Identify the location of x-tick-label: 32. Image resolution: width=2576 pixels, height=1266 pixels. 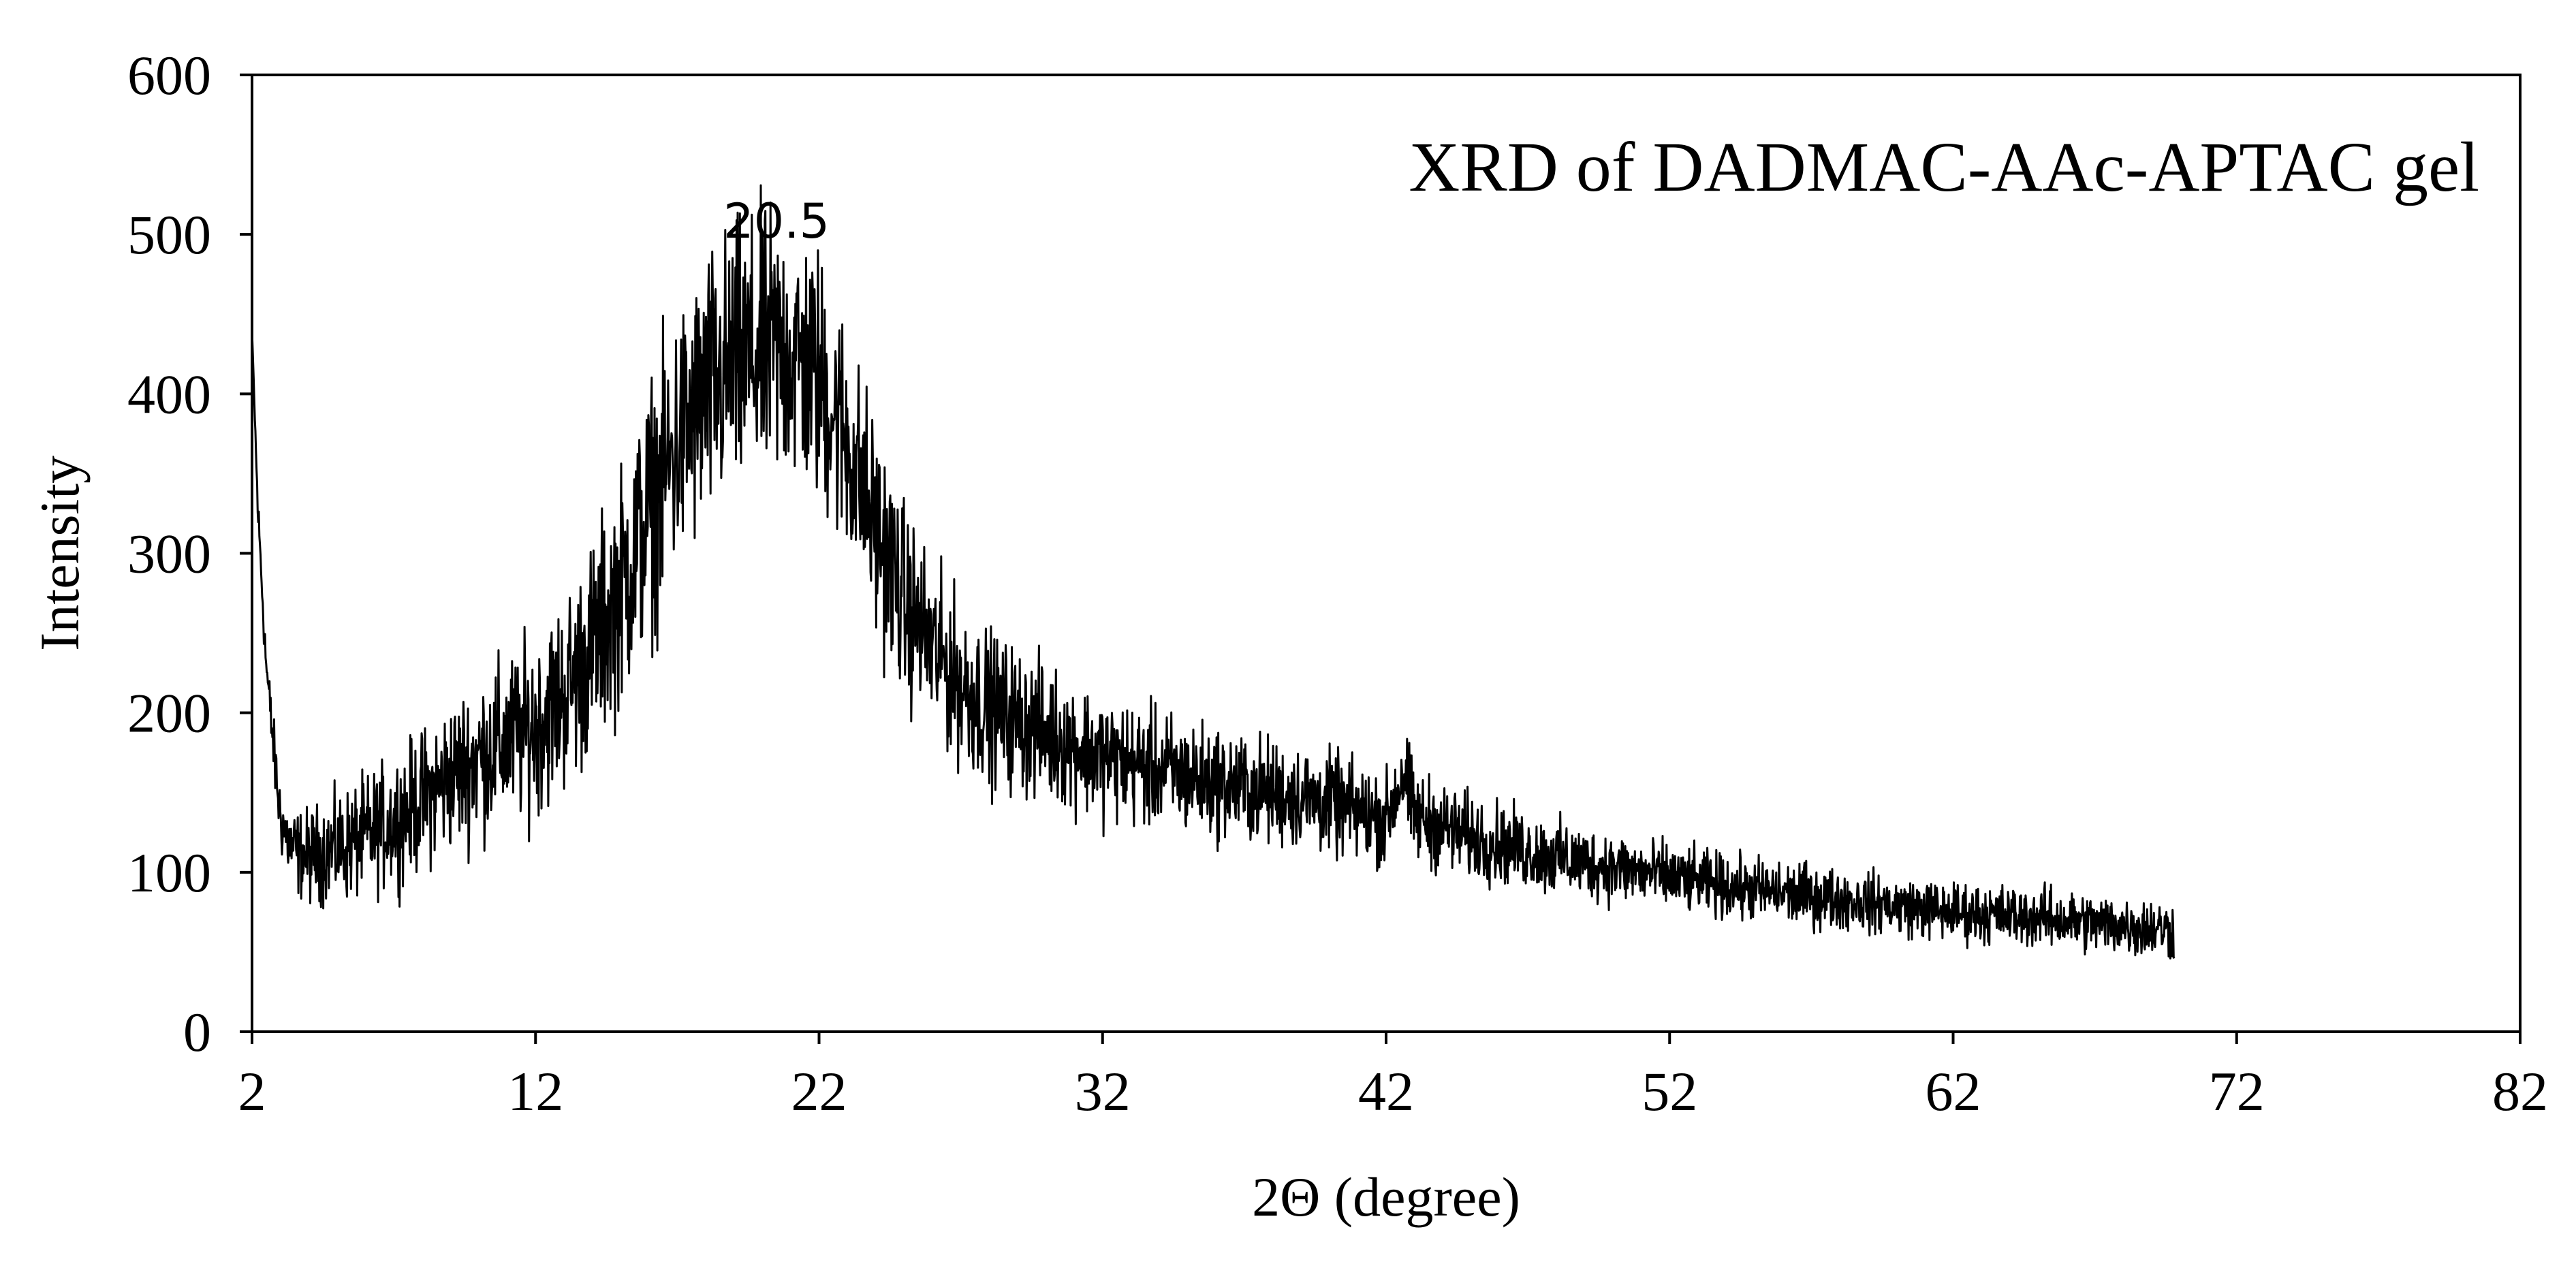
(1103, 1091).